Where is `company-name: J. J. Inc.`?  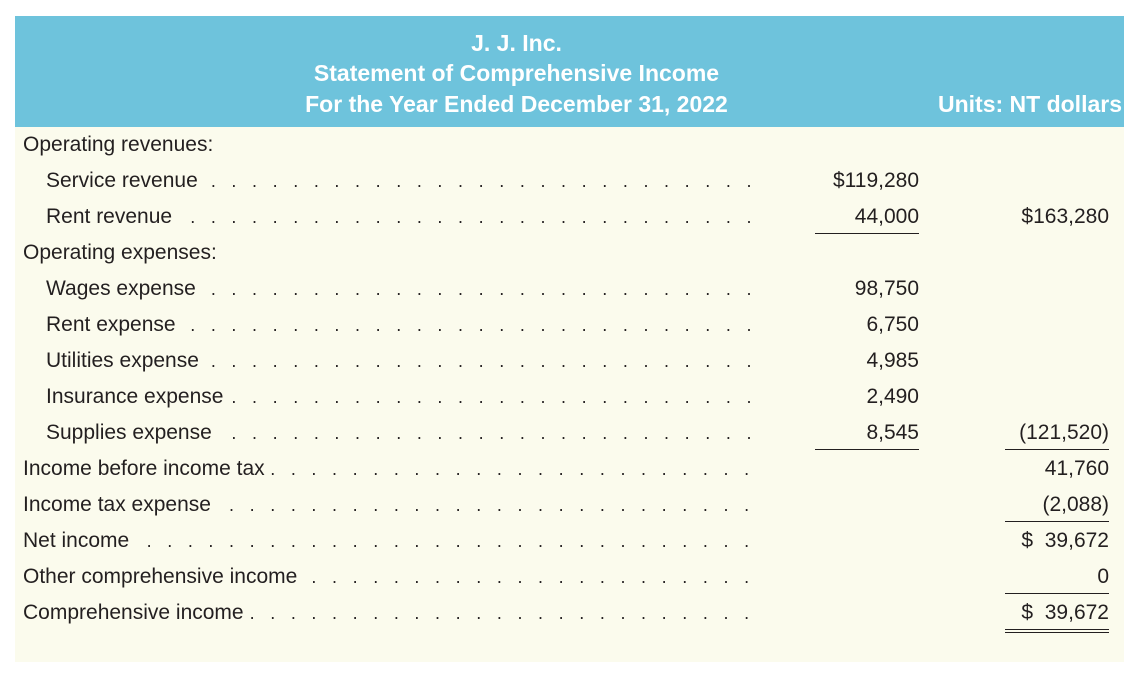 company-name: J. J. Inc. is located at coordinates (516, 43).